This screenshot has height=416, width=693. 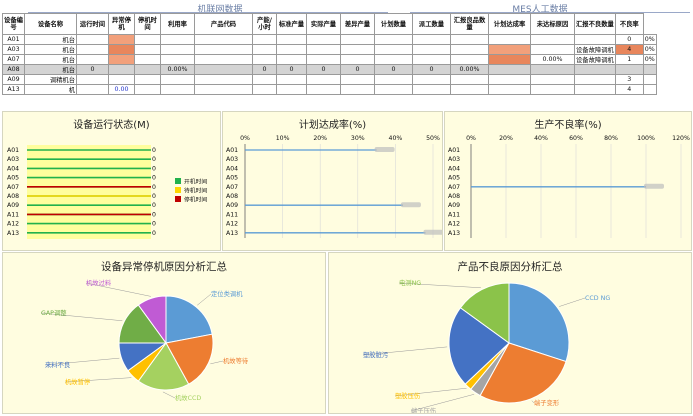 What do you see at coordinates (121, 24) in the screenshot?
I see `column-header: 异常停机` at bounding box center [121, 24].